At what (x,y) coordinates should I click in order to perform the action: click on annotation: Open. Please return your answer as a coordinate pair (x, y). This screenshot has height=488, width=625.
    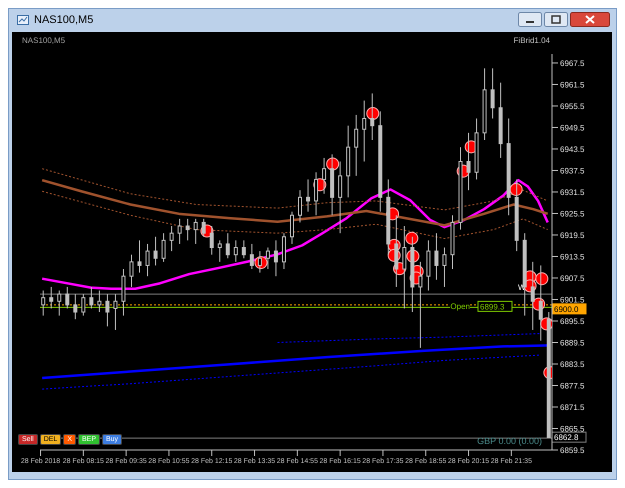
    Looking at the image, I should click on (460, 307).